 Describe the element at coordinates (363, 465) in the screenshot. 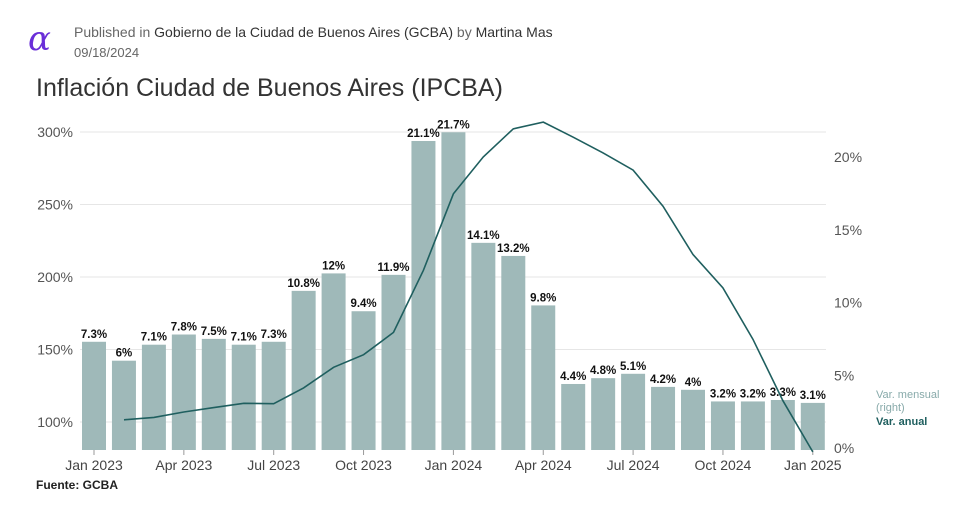

I see `x-tick-label: Oct 2023` at that location.